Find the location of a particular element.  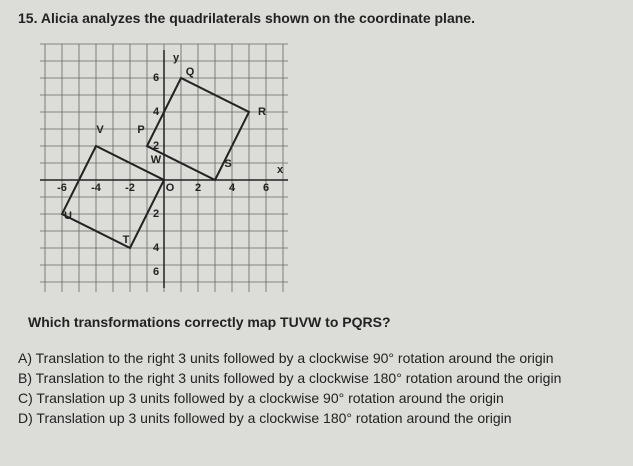

point-label: S is located at coordinates (227, 164).